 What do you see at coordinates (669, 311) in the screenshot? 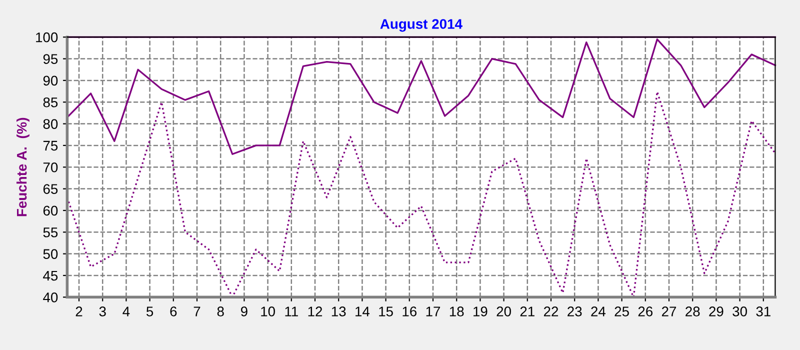
I see `x-tick-label: 27` at bounding box center [669, 311].